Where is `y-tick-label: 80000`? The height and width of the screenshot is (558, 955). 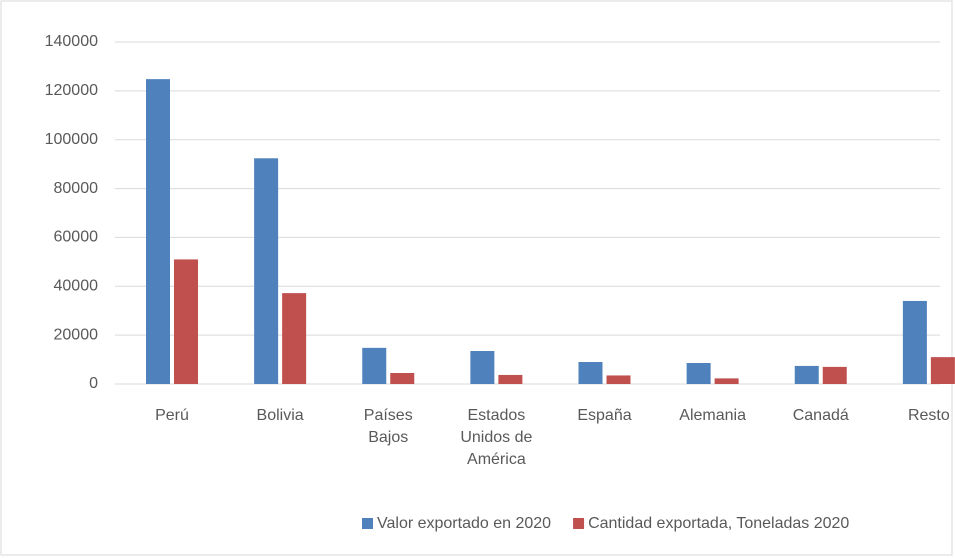
y-tick-label: 80000 is located at coordinates (76, 188).